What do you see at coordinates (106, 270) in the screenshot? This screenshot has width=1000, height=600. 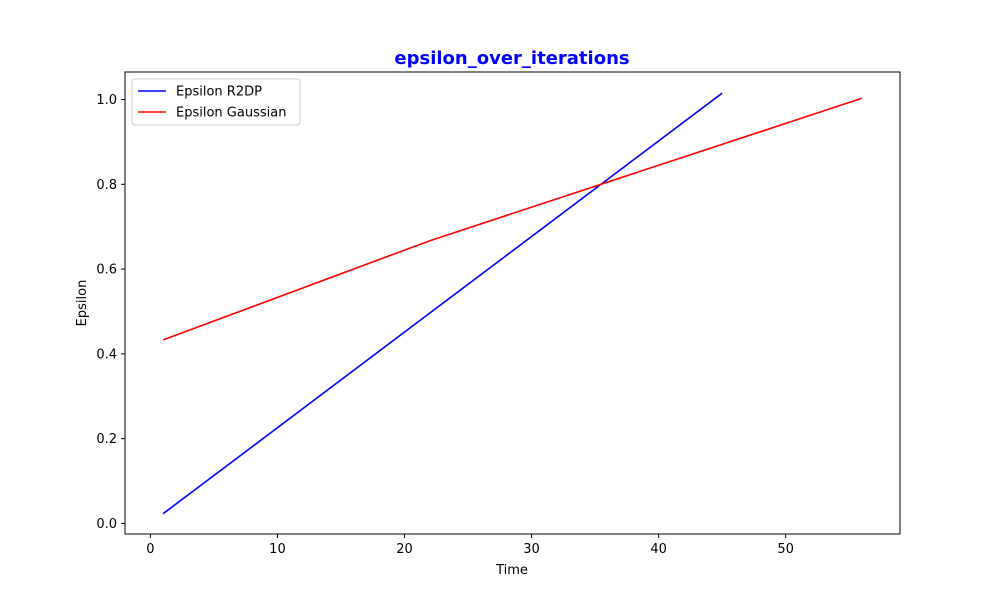 I see `y-tick-label: 0.6` at bounding box center [106, 270].